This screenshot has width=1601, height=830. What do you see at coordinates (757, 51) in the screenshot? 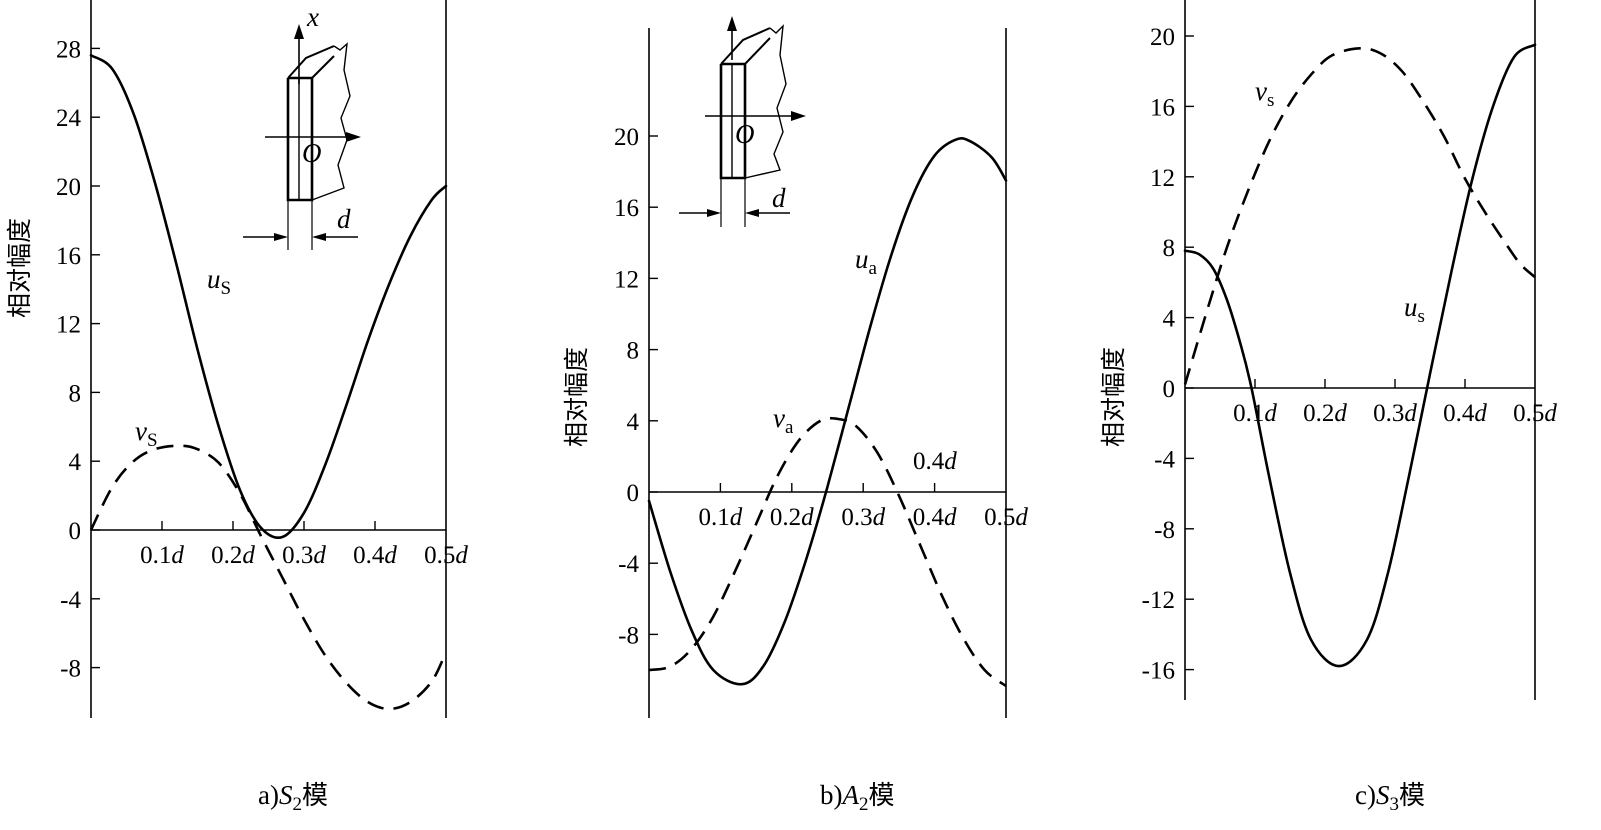
I see `inset-b-plate-top2` at bounding box center [757, 51].